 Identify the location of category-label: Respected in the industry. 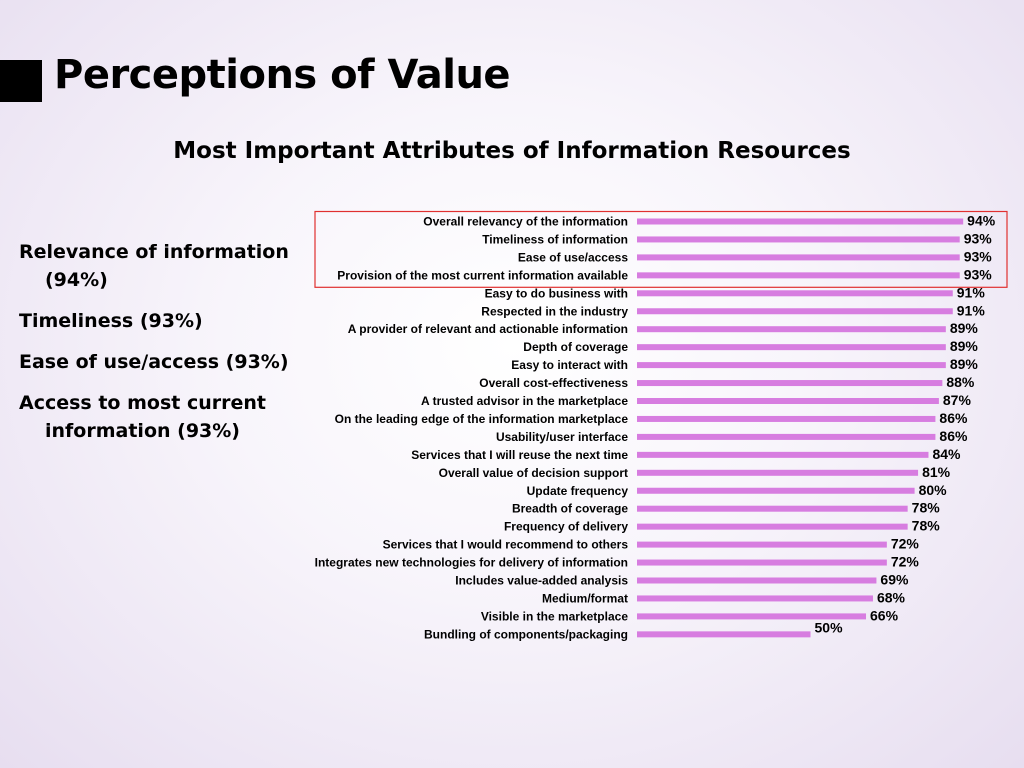
(554, 311).